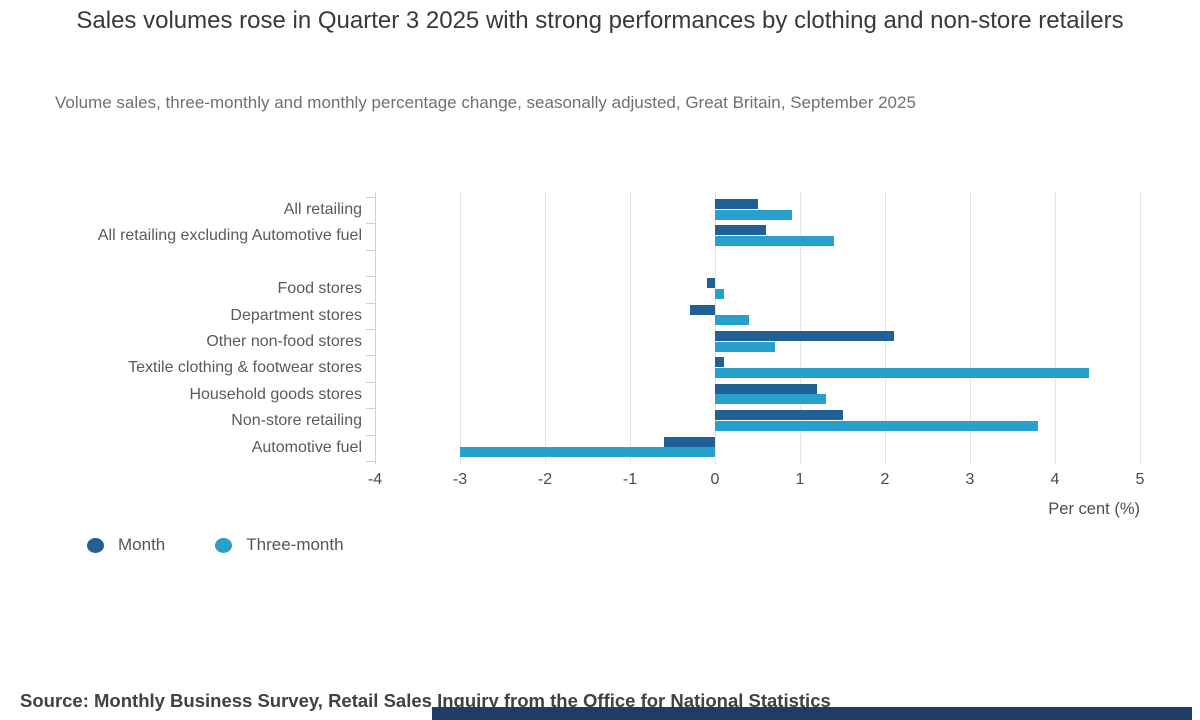 Image resolution: width=1200 pixels, height=720 pixels. Describe the element at coordinates (295, 544) in the screenshot. I see `legend-label-three-month: Three-month` at that location.